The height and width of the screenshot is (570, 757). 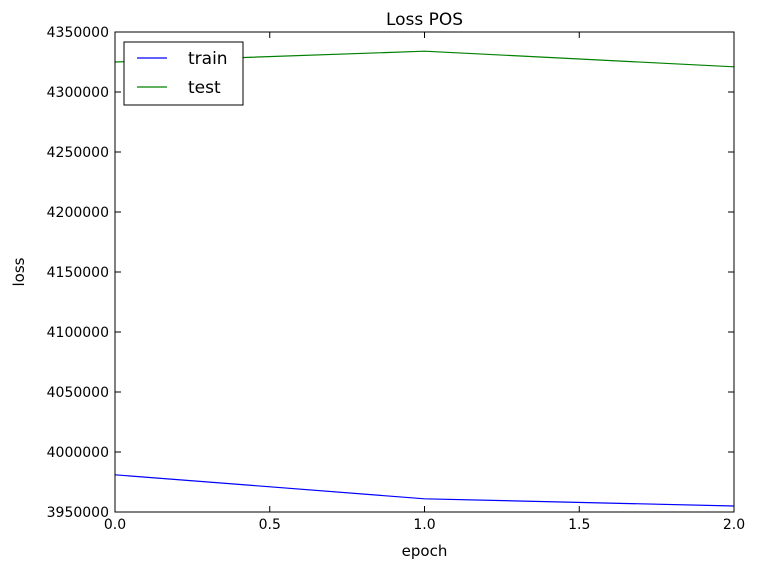 What do you see at coordinates (734, 525) in the screenshot?
I see `x-tick-label: 2.0` at bounding box center [734, 525].